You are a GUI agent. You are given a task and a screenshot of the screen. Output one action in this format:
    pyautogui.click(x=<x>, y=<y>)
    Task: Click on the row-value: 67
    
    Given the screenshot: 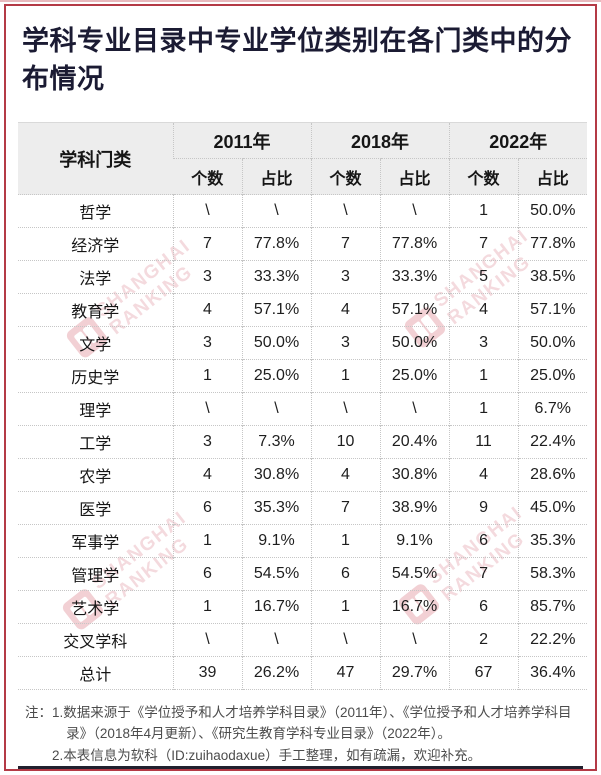 What is the action you would take?
    pyautogui.click(x=483, y=673)
    